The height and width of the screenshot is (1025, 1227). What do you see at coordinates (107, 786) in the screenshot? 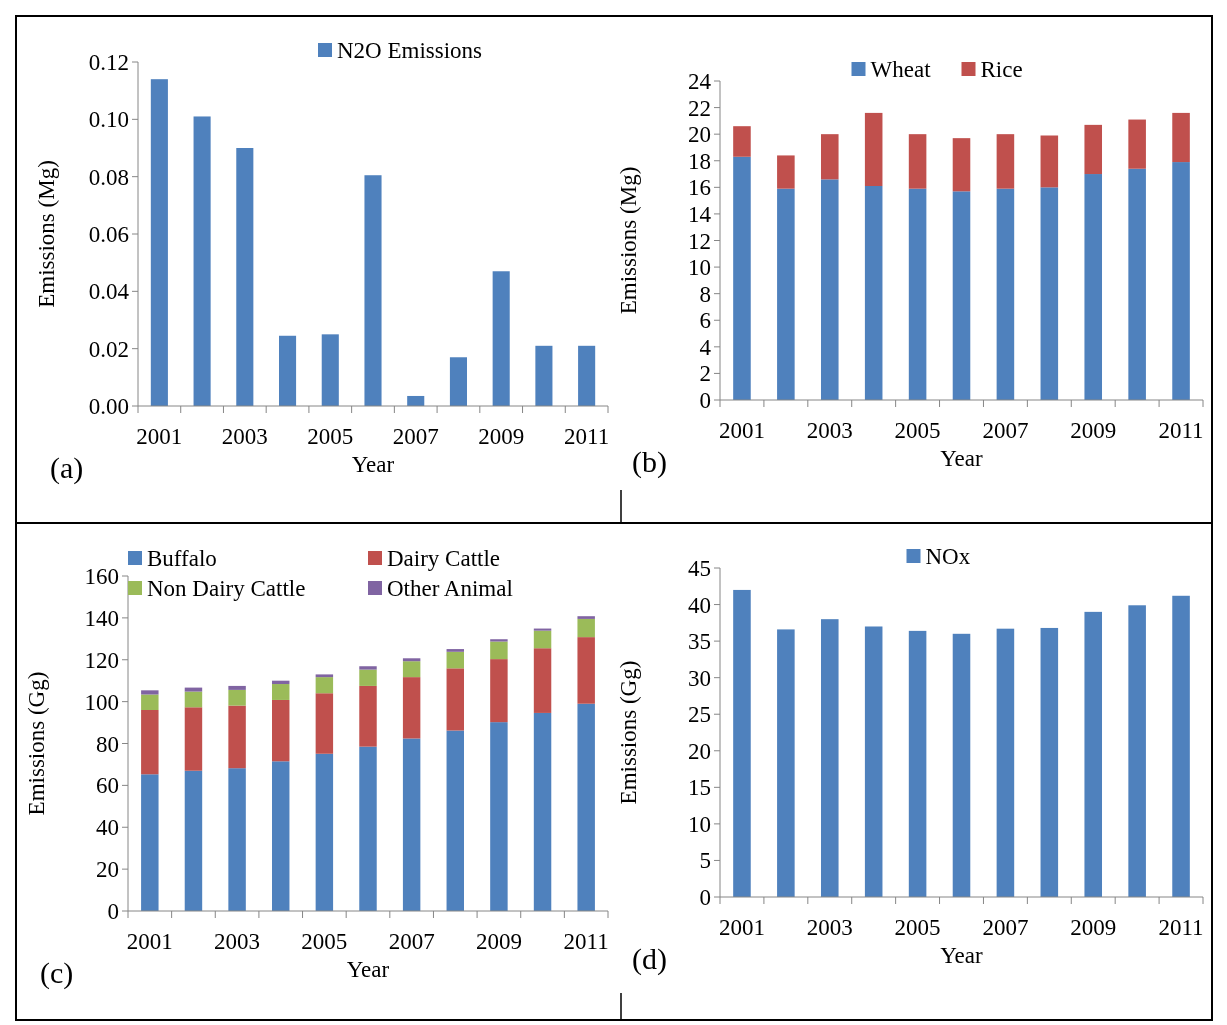
I see `y-tick-label: 60` at bounding box center [107, 786].